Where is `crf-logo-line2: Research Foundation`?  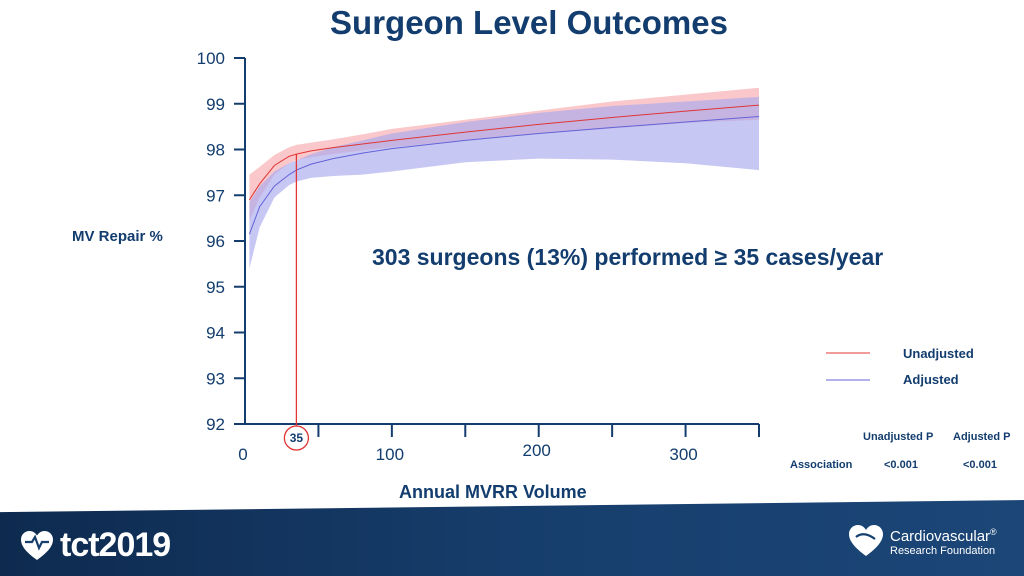
crf-logo-line2: Research Foundation is located at coordinates (943, 550).